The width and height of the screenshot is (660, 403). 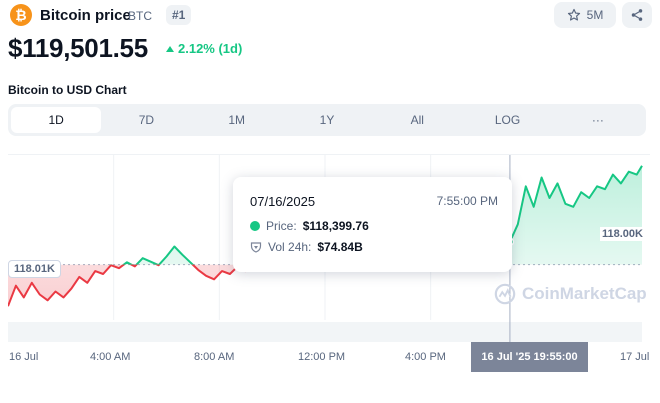 I want to click on star-icon, so click(x=573, y=14).